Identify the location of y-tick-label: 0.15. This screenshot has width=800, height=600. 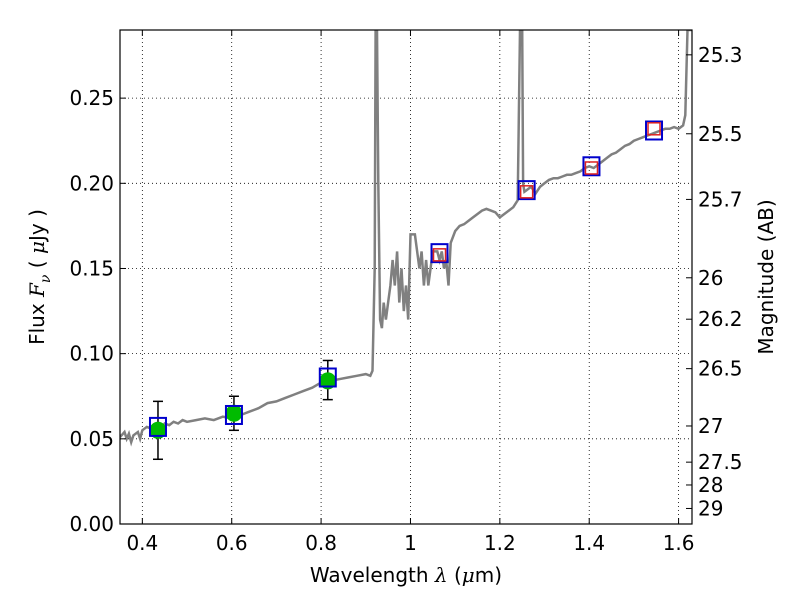
(91, 268).